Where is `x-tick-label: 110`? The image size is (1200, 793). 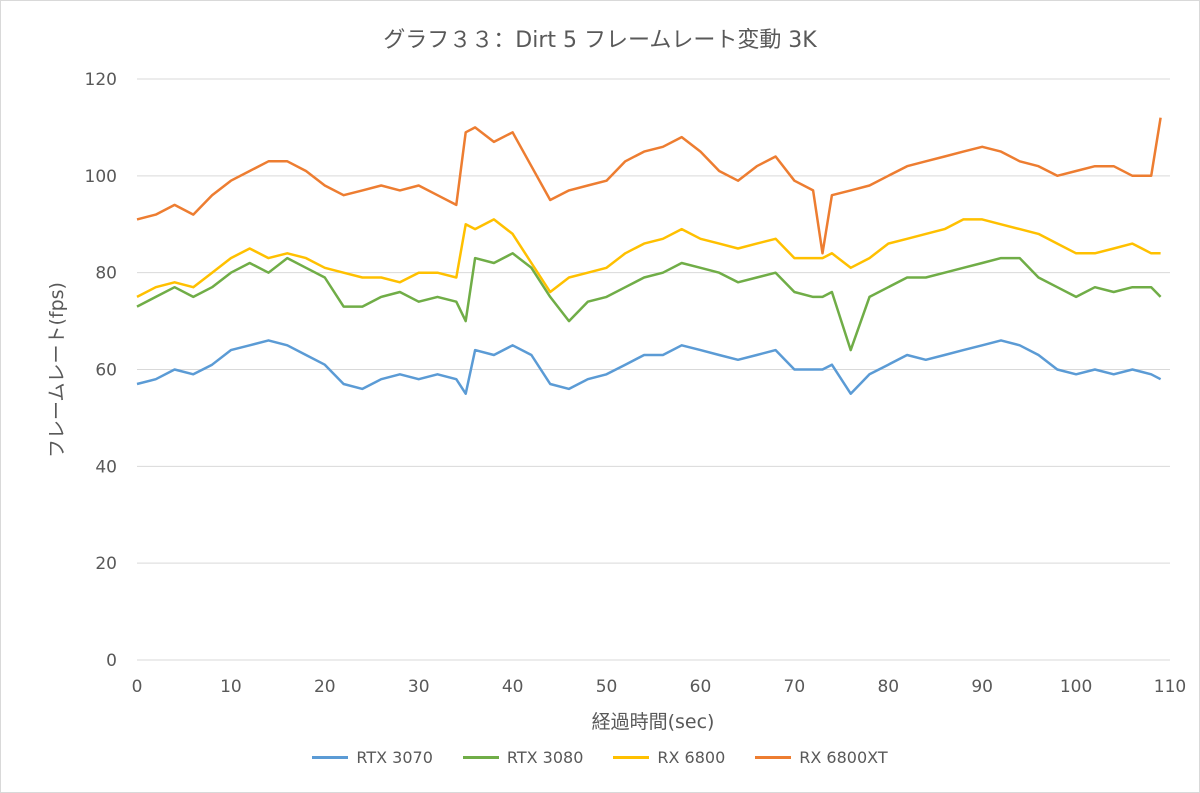
x-tick-label: 110 is located at coordinates (1170, 687).